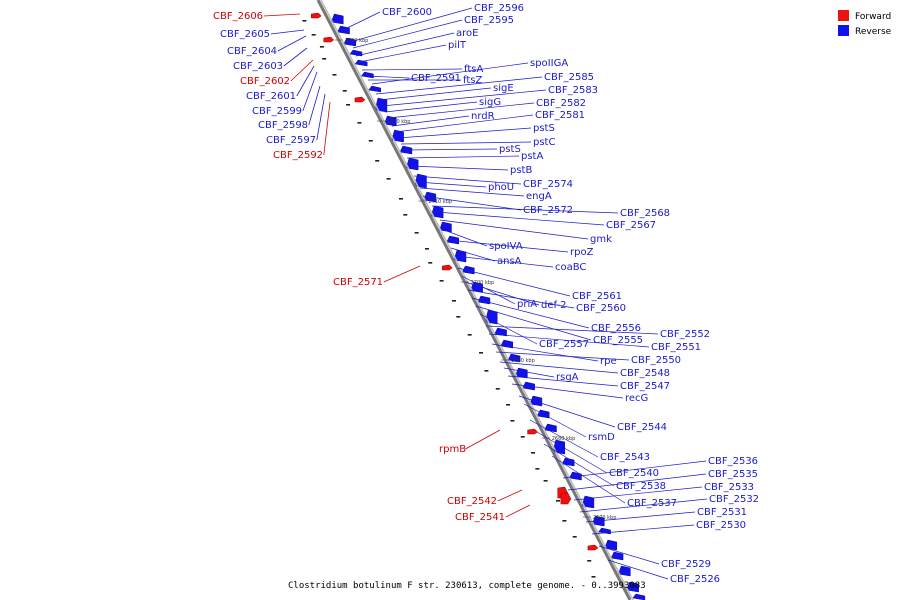  What do you see at coordinates (695, 579) in the screenshot?
I see `gene-label-right: CBF_2526` at bounding box center [695, 579].